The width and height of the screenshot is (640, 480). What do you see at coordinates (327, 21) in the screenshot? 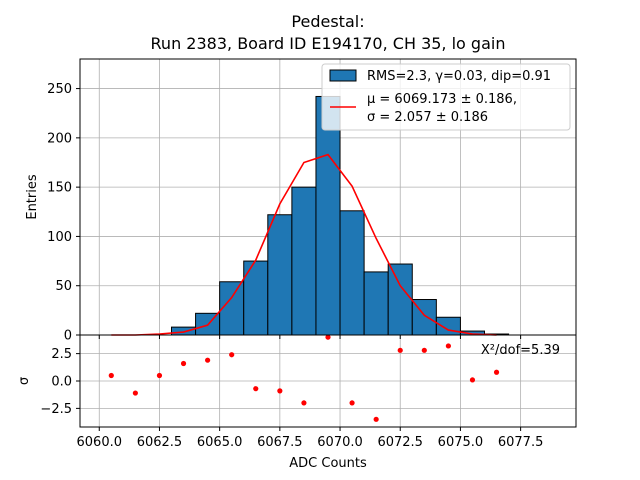
I see `chart-title-line1: Pedestal:` at bounding box center [327, 21].